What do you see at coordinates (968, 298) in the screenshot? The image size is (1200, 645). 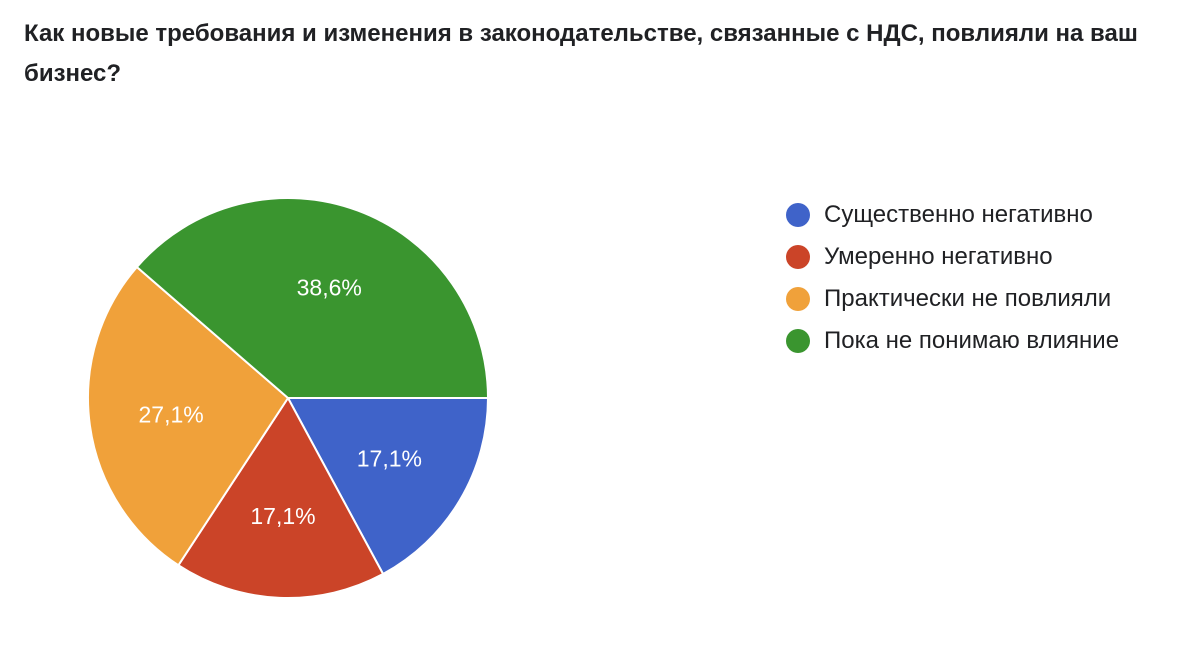 I see `legend-label: Практически не повлияли` at bounding box center [968, 298].